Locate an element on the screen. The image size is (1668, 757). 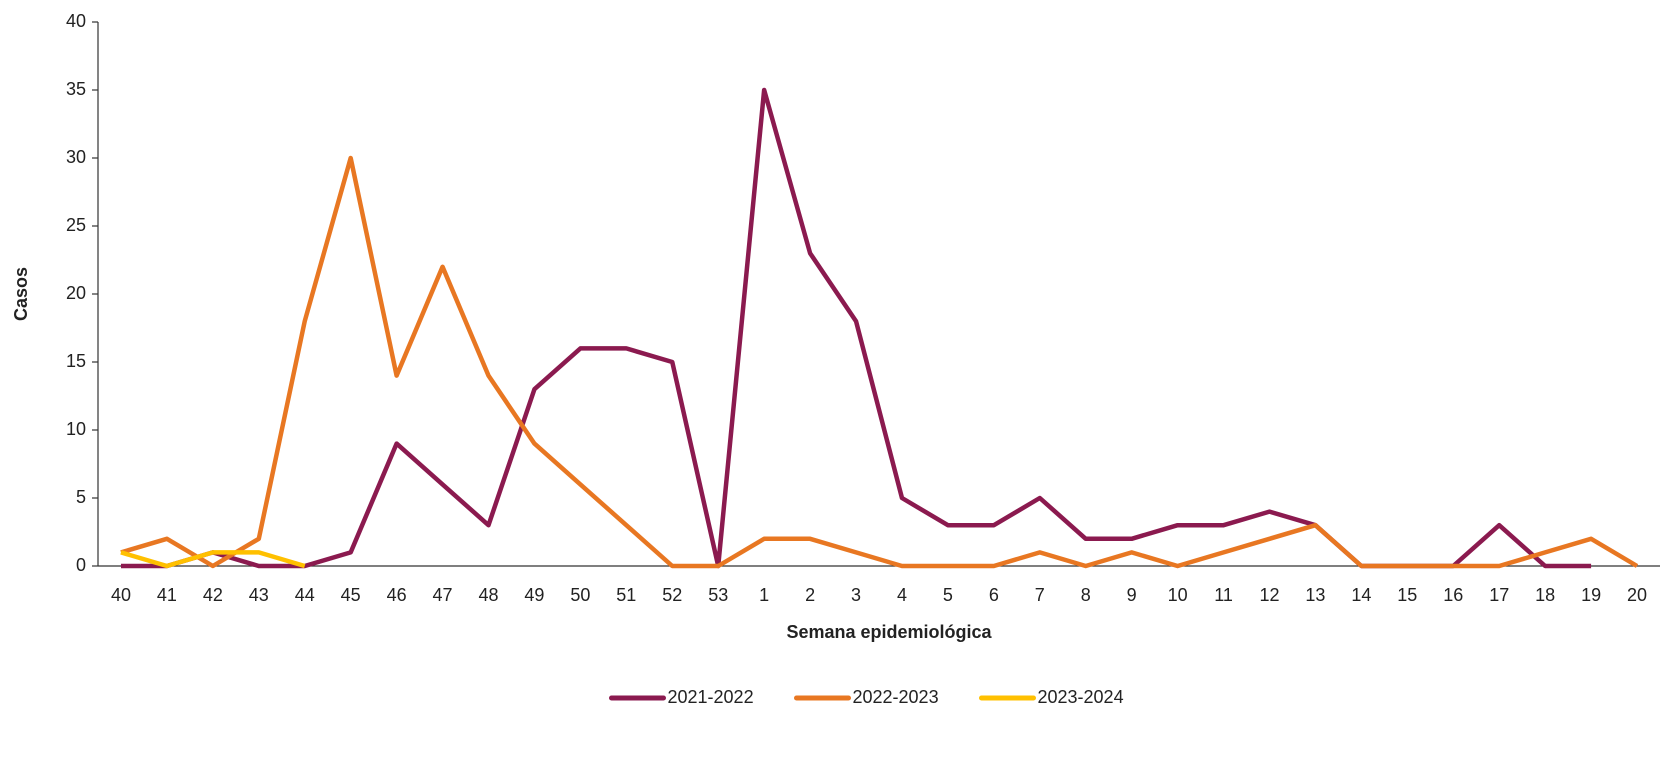
series-line is located at coordinates (213, 559).